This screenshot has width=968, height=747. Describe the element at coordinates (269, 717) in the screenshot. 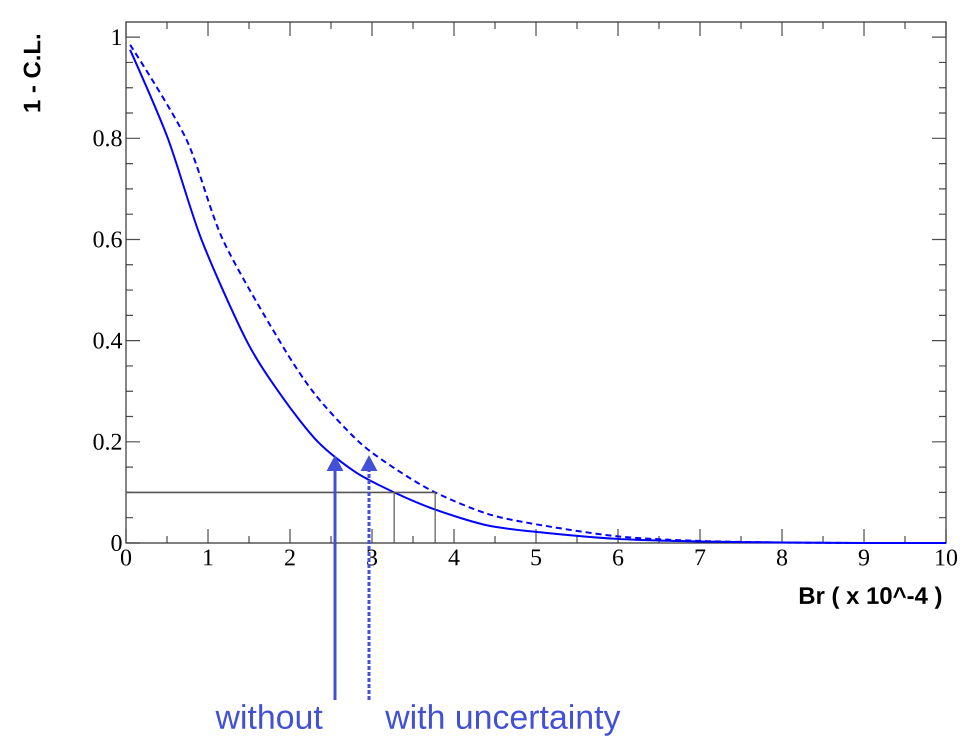

I see `text: without` at that location.